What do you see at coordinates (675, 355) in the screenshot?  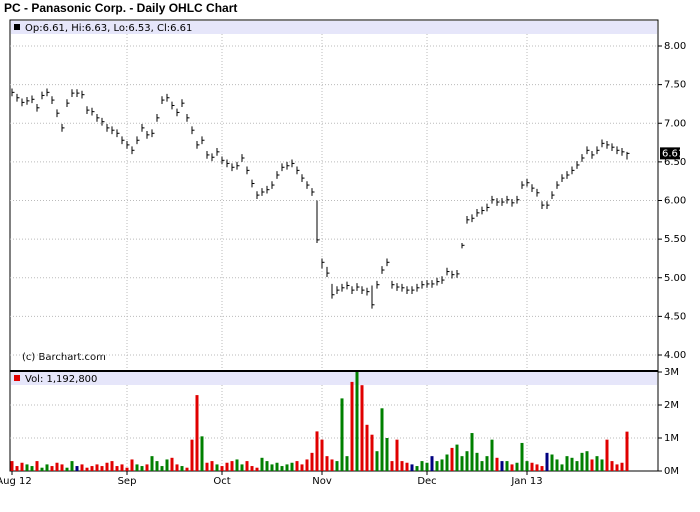 I see `y-tick-label: 4.00` at bounding box center [675, 355].